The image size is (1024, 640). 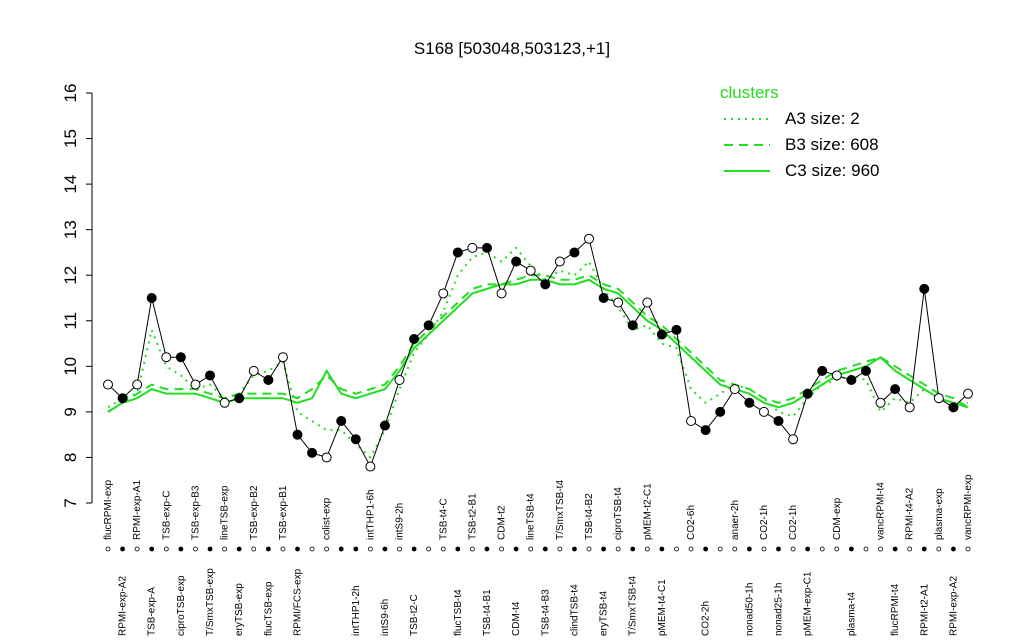 I want to click on x-tick-label: T/SmxTSB-exp, so click(x=210, y=602).